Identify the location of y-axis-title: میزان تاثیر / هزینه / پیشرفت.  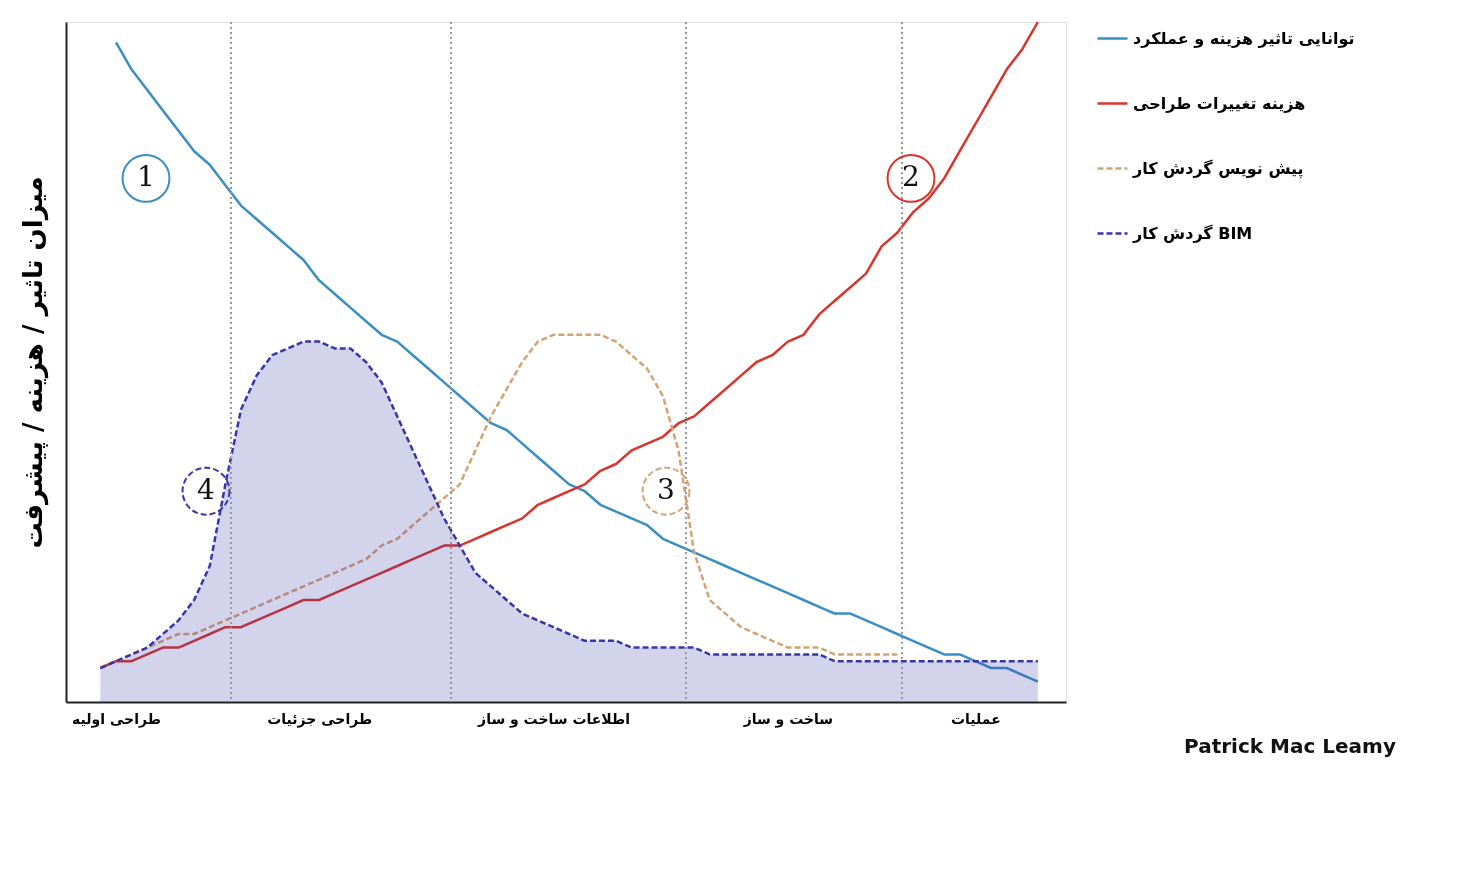
(33, 362).